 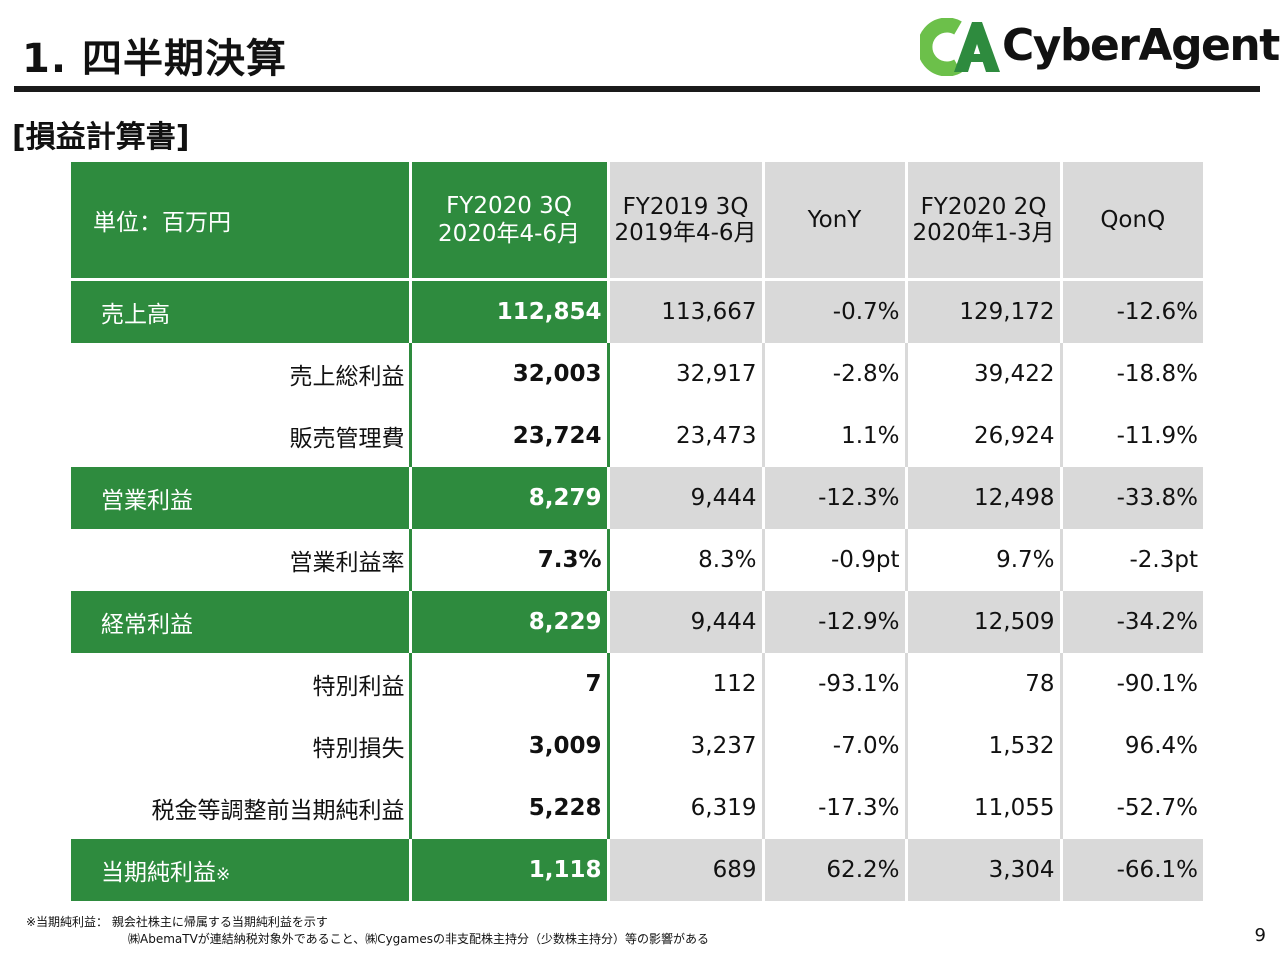 What do you see at coordinates (158, 873) in the screenshot?
I see `row-label-text: 当期純利益` at bounding box center [158, 873].